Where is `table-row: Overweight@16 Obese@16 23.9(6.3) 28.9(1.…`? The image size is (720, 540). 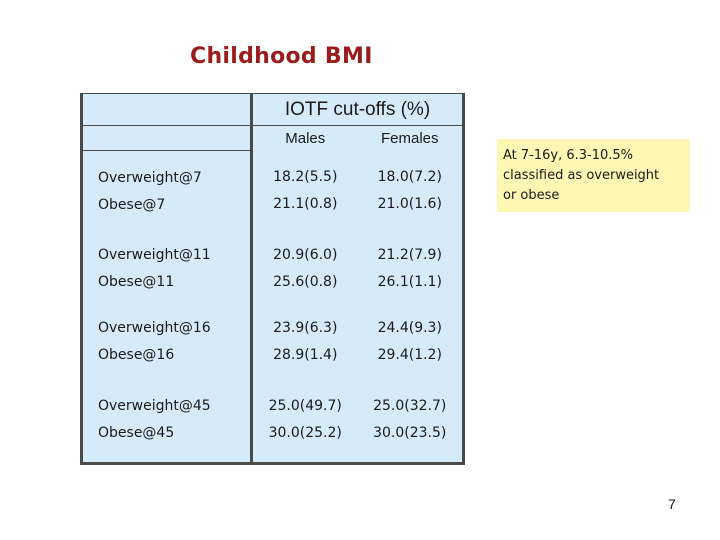 table-row: Overweight@16 Obese@16 23.9(6.3) 28.9(1.… is located at coordinates (272, 341).